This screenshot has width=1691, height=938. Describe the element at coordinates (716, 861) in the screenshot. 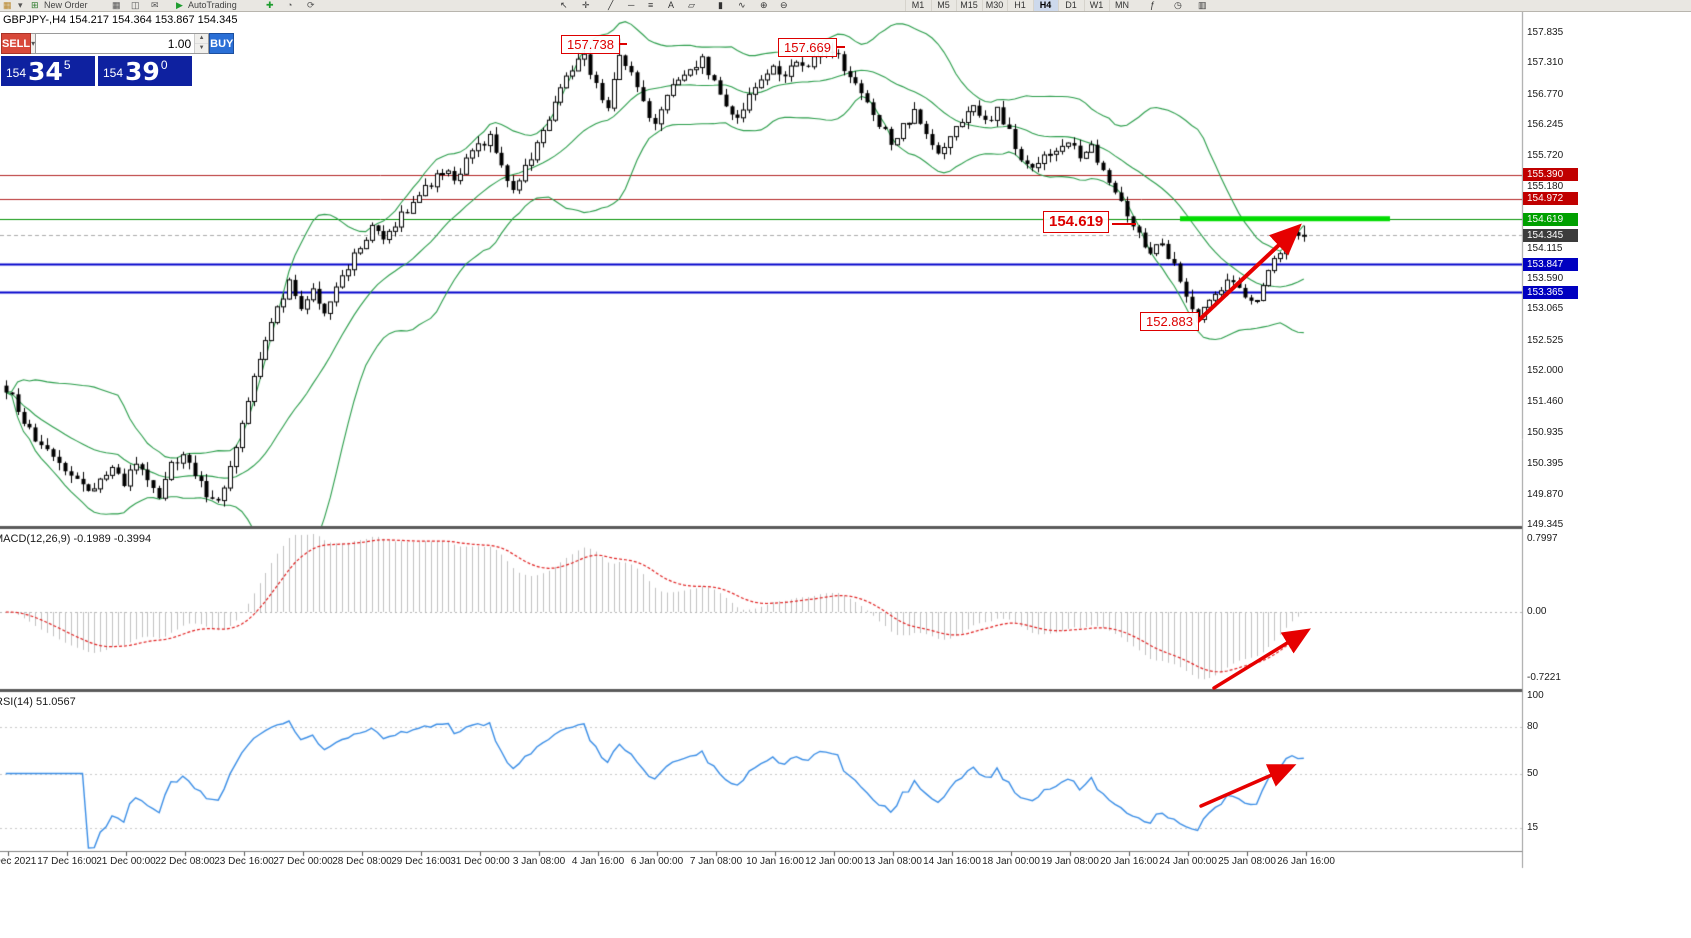

I see `time-axis-label: 7 Jan 08:00` at that location.